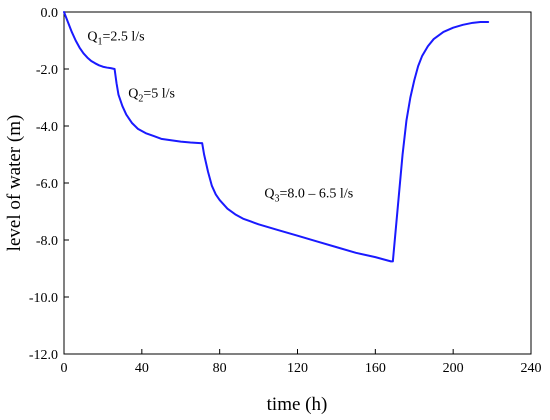 Image resolution: width=550 pixels, height=420 pixels. I want to click on annotation-text: =5 l/s, so click(159, 94).